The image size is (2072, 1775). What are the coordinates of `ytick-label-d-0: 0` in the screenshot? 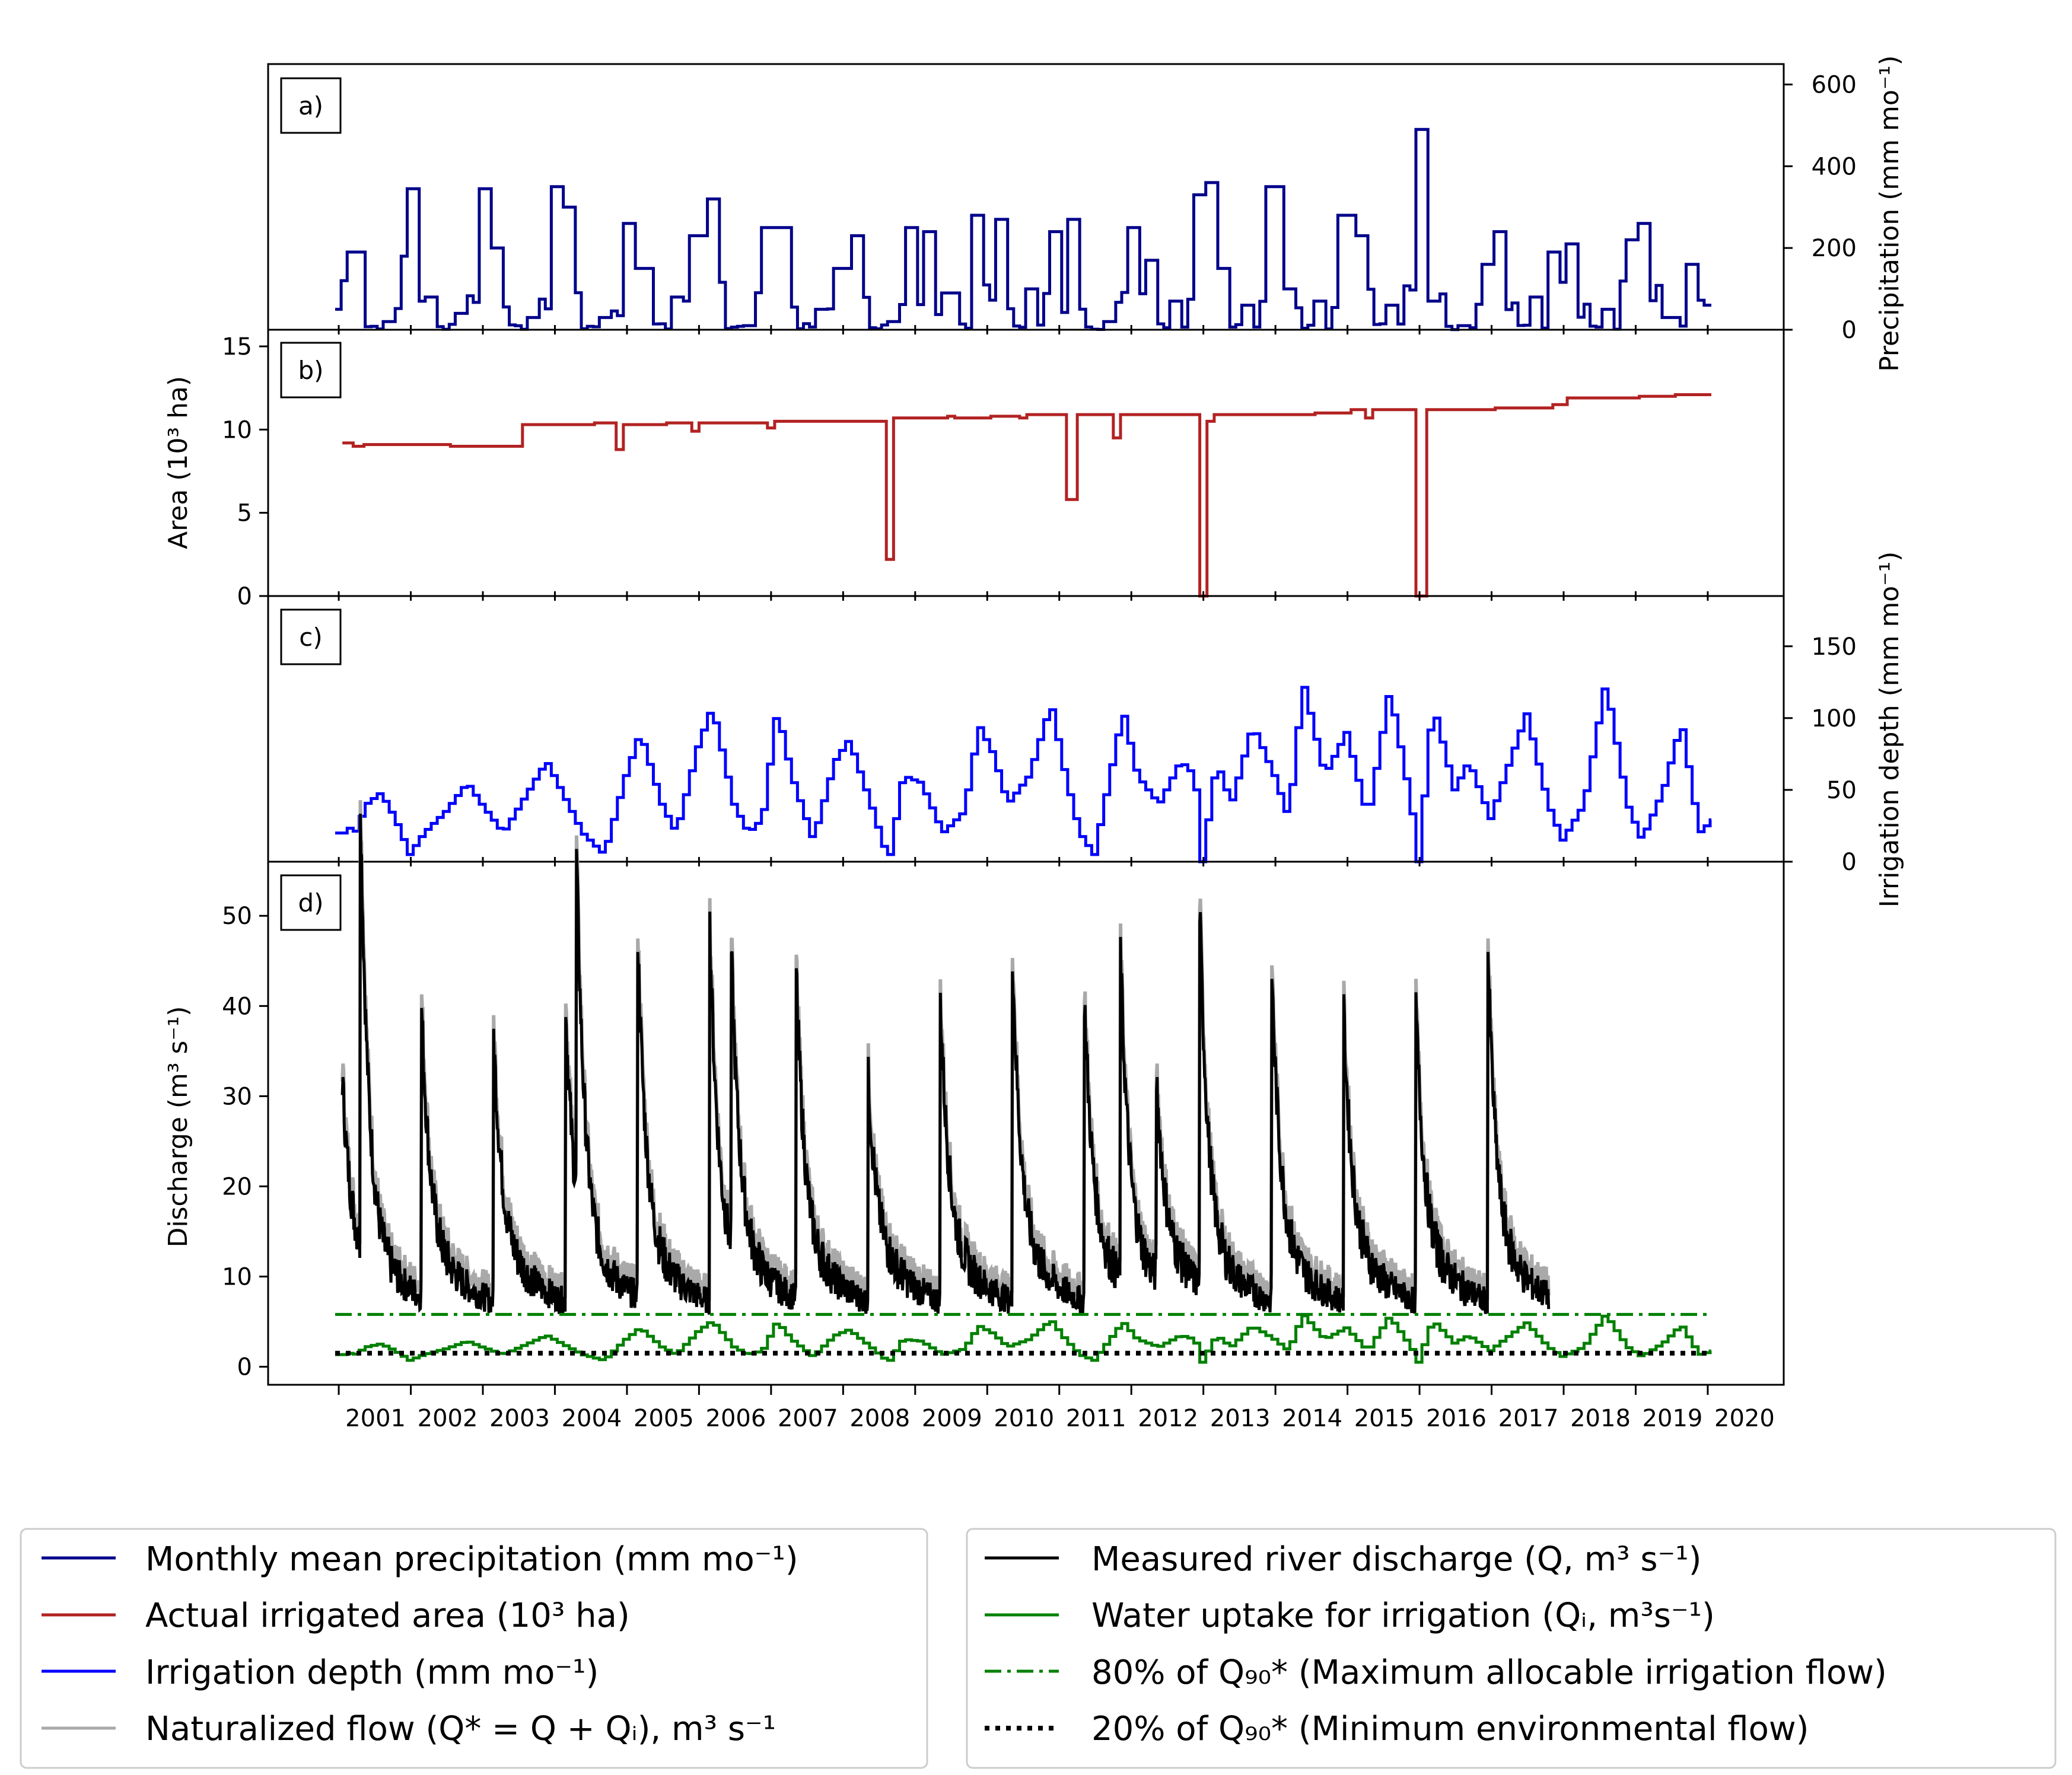 It's located at (244, 1367).